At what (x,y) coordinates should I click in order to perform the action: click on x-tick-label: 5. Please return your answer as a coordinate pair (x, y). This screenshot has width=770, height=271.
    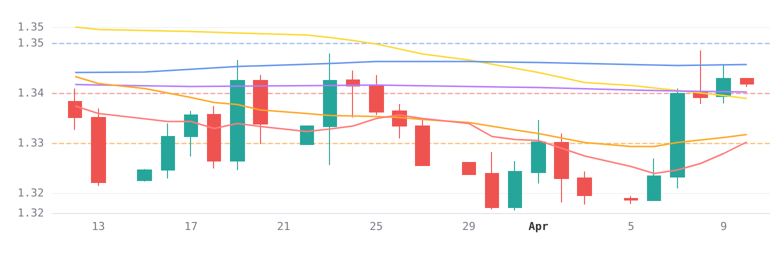
    Looking at the image, I should click on (631, 226).